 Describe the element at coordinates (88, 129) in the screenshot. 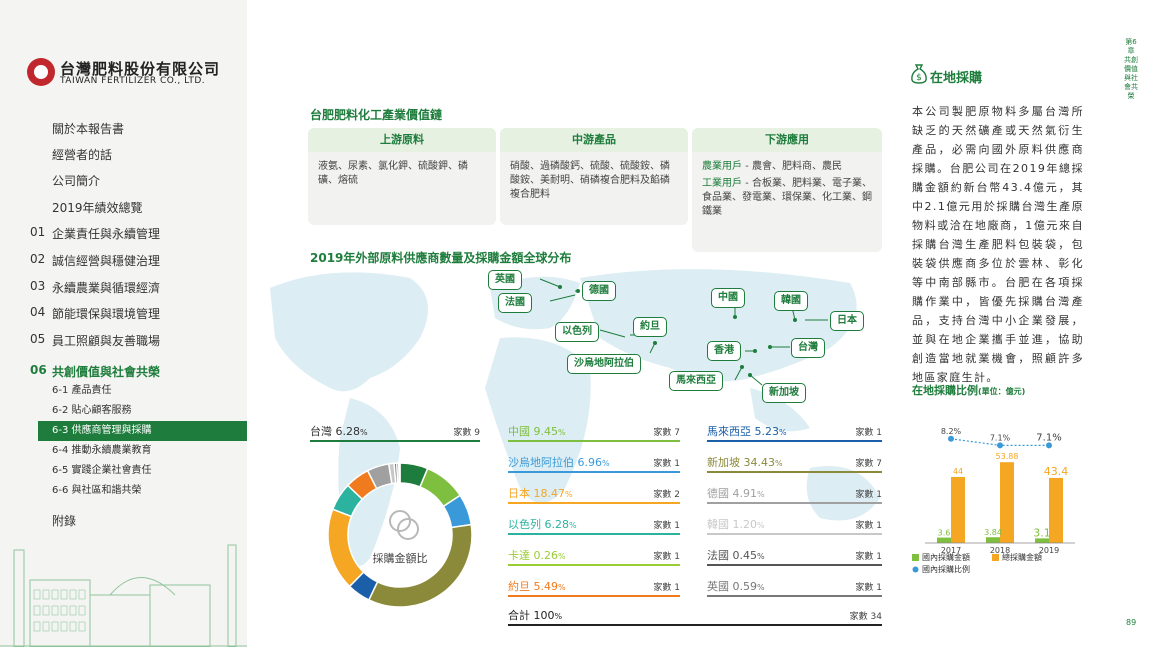

I see `sidebar-item: 關於本報告書` at that location.